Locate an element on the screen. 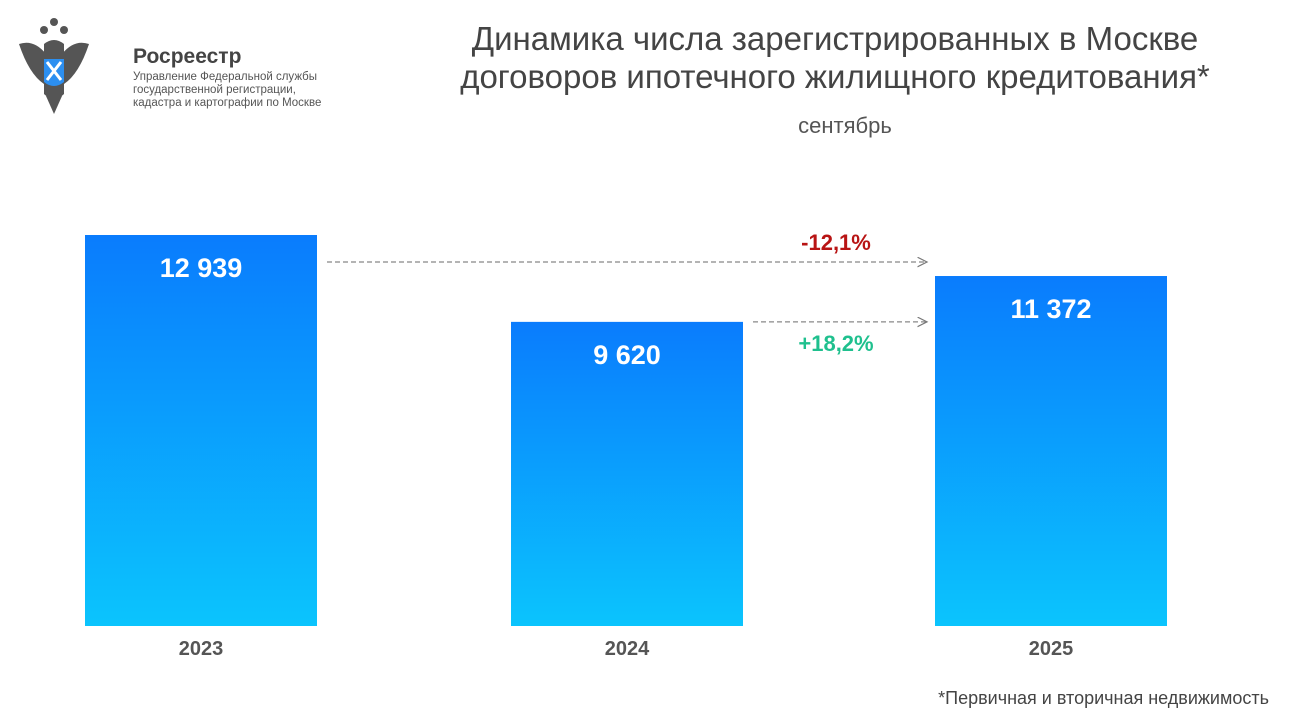 This screenshot has height=722, width=1291. change-label: +18,2% is located at coordinates (835, 343).